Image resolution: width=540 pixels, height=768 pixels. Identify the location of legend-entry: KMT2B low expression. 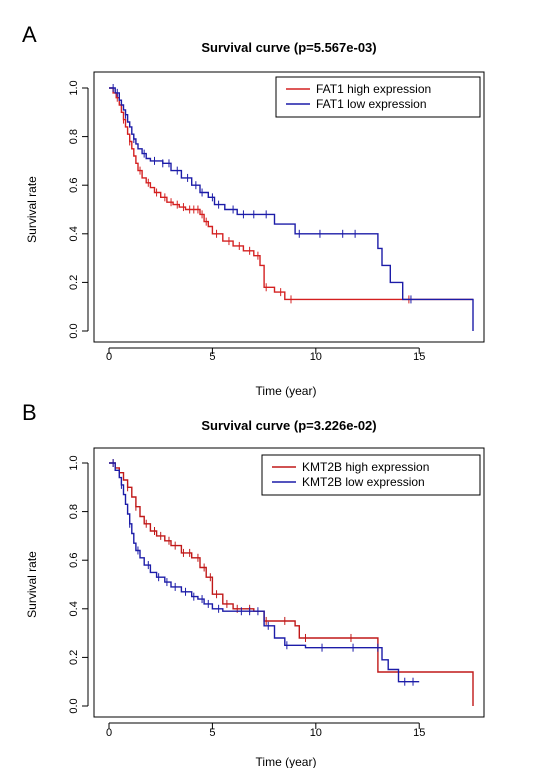
(363, 482).